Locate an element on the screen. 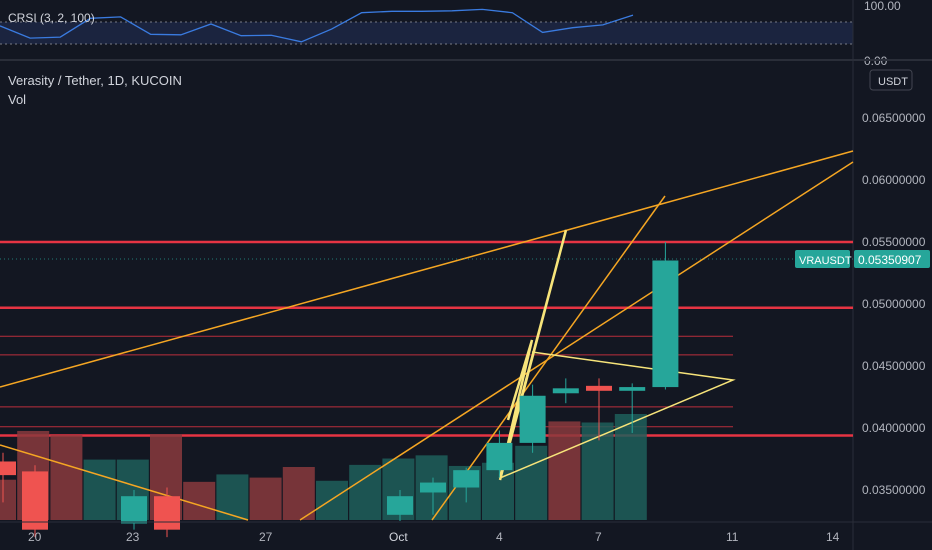 This screenshot has width=932, height=550. price-badge-label: 0.05350907 is located at coordinates (890, 260).